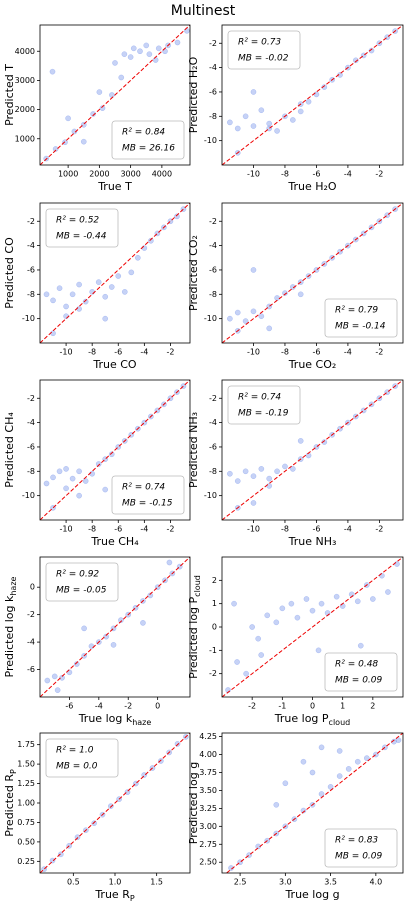 This screenshot has width=407, height=903. I want to click on x-tick-label: 0.5, so click(73, 882).